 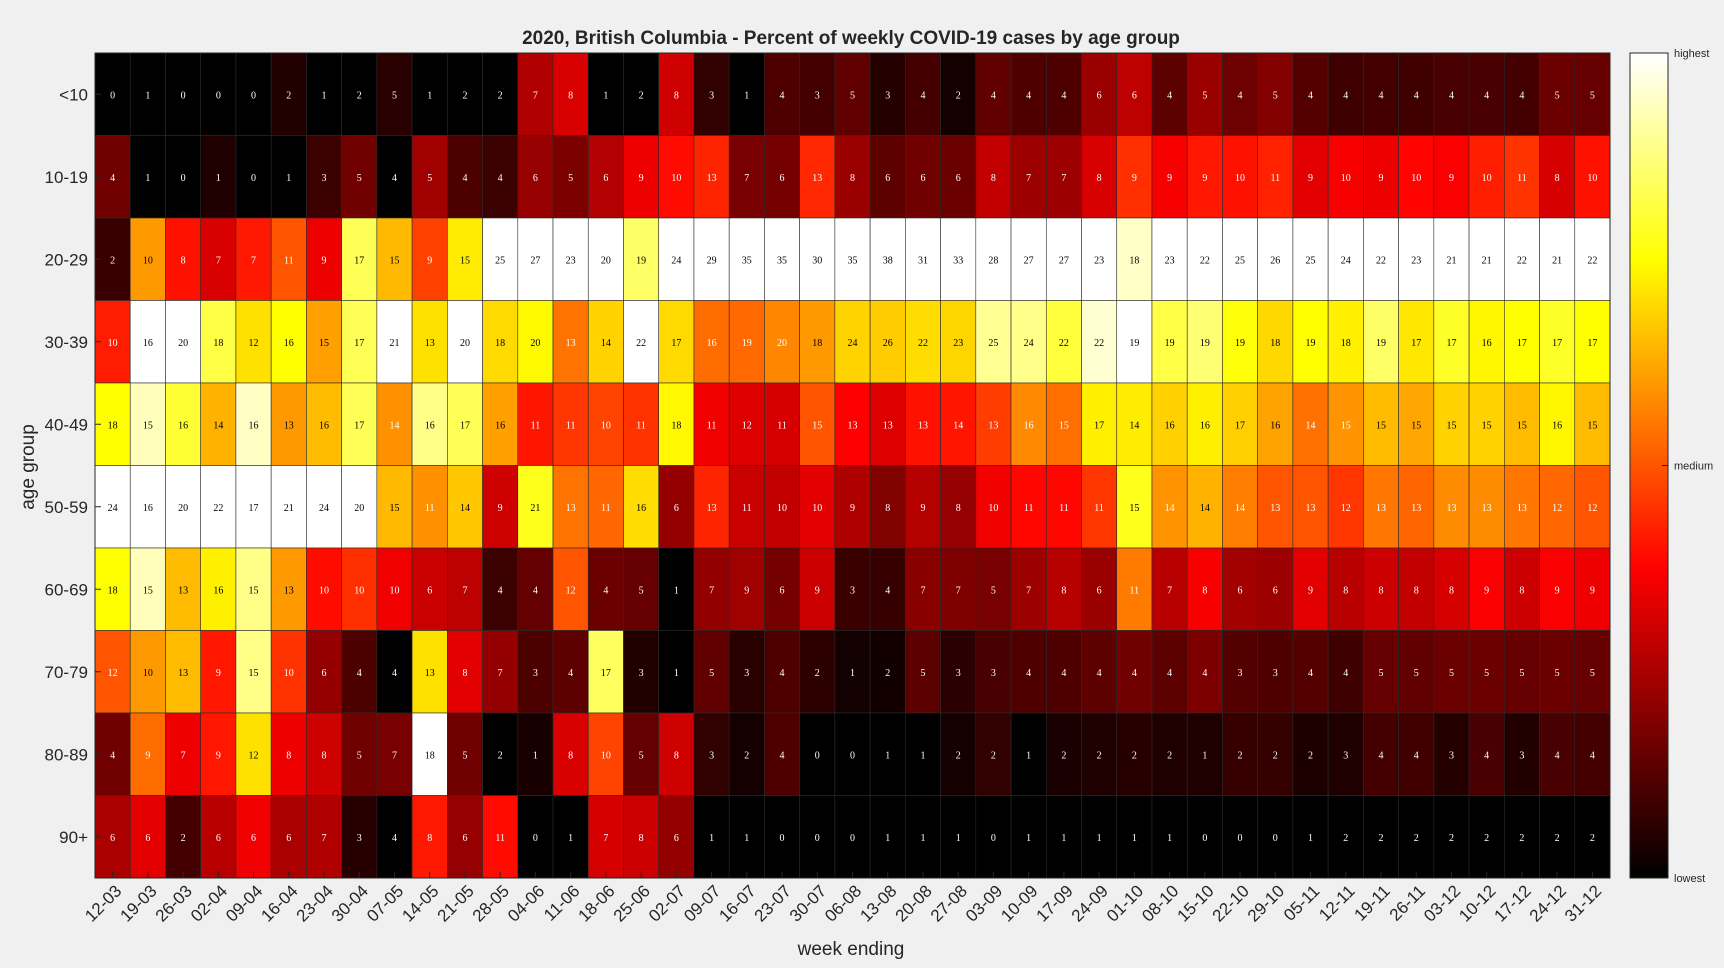 What do you see at coordinates (183, 343) in the screenshot?
I see `cell-value-label: 20` at bounding box center [183, 343].